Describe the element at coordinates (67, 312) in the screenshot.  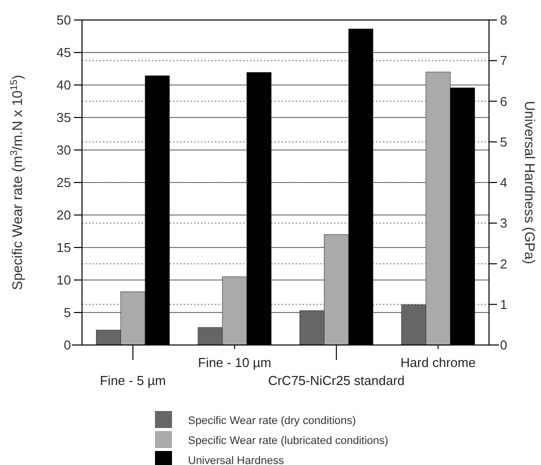
I see `y-tick-label: 5` at that location.